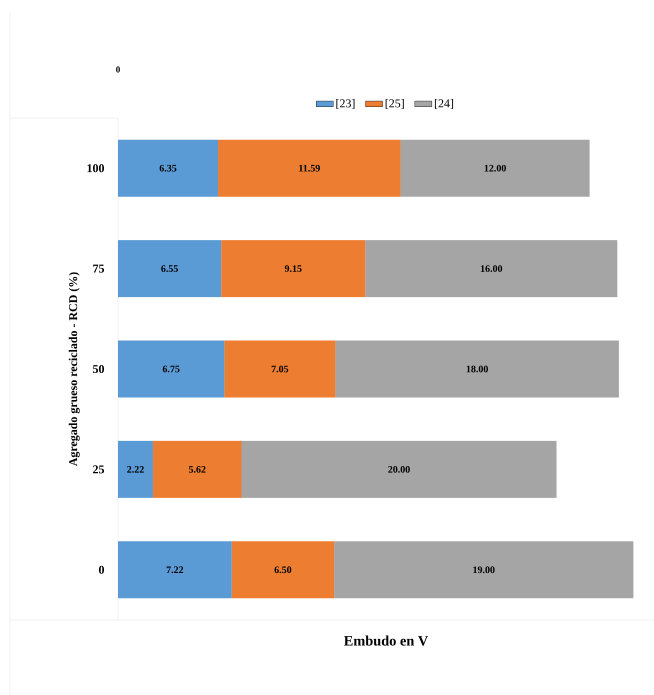 Image resolution: width=654 pixels, height=695 pixels. I want to click on y-tick-label: 0, so click(101, 570).